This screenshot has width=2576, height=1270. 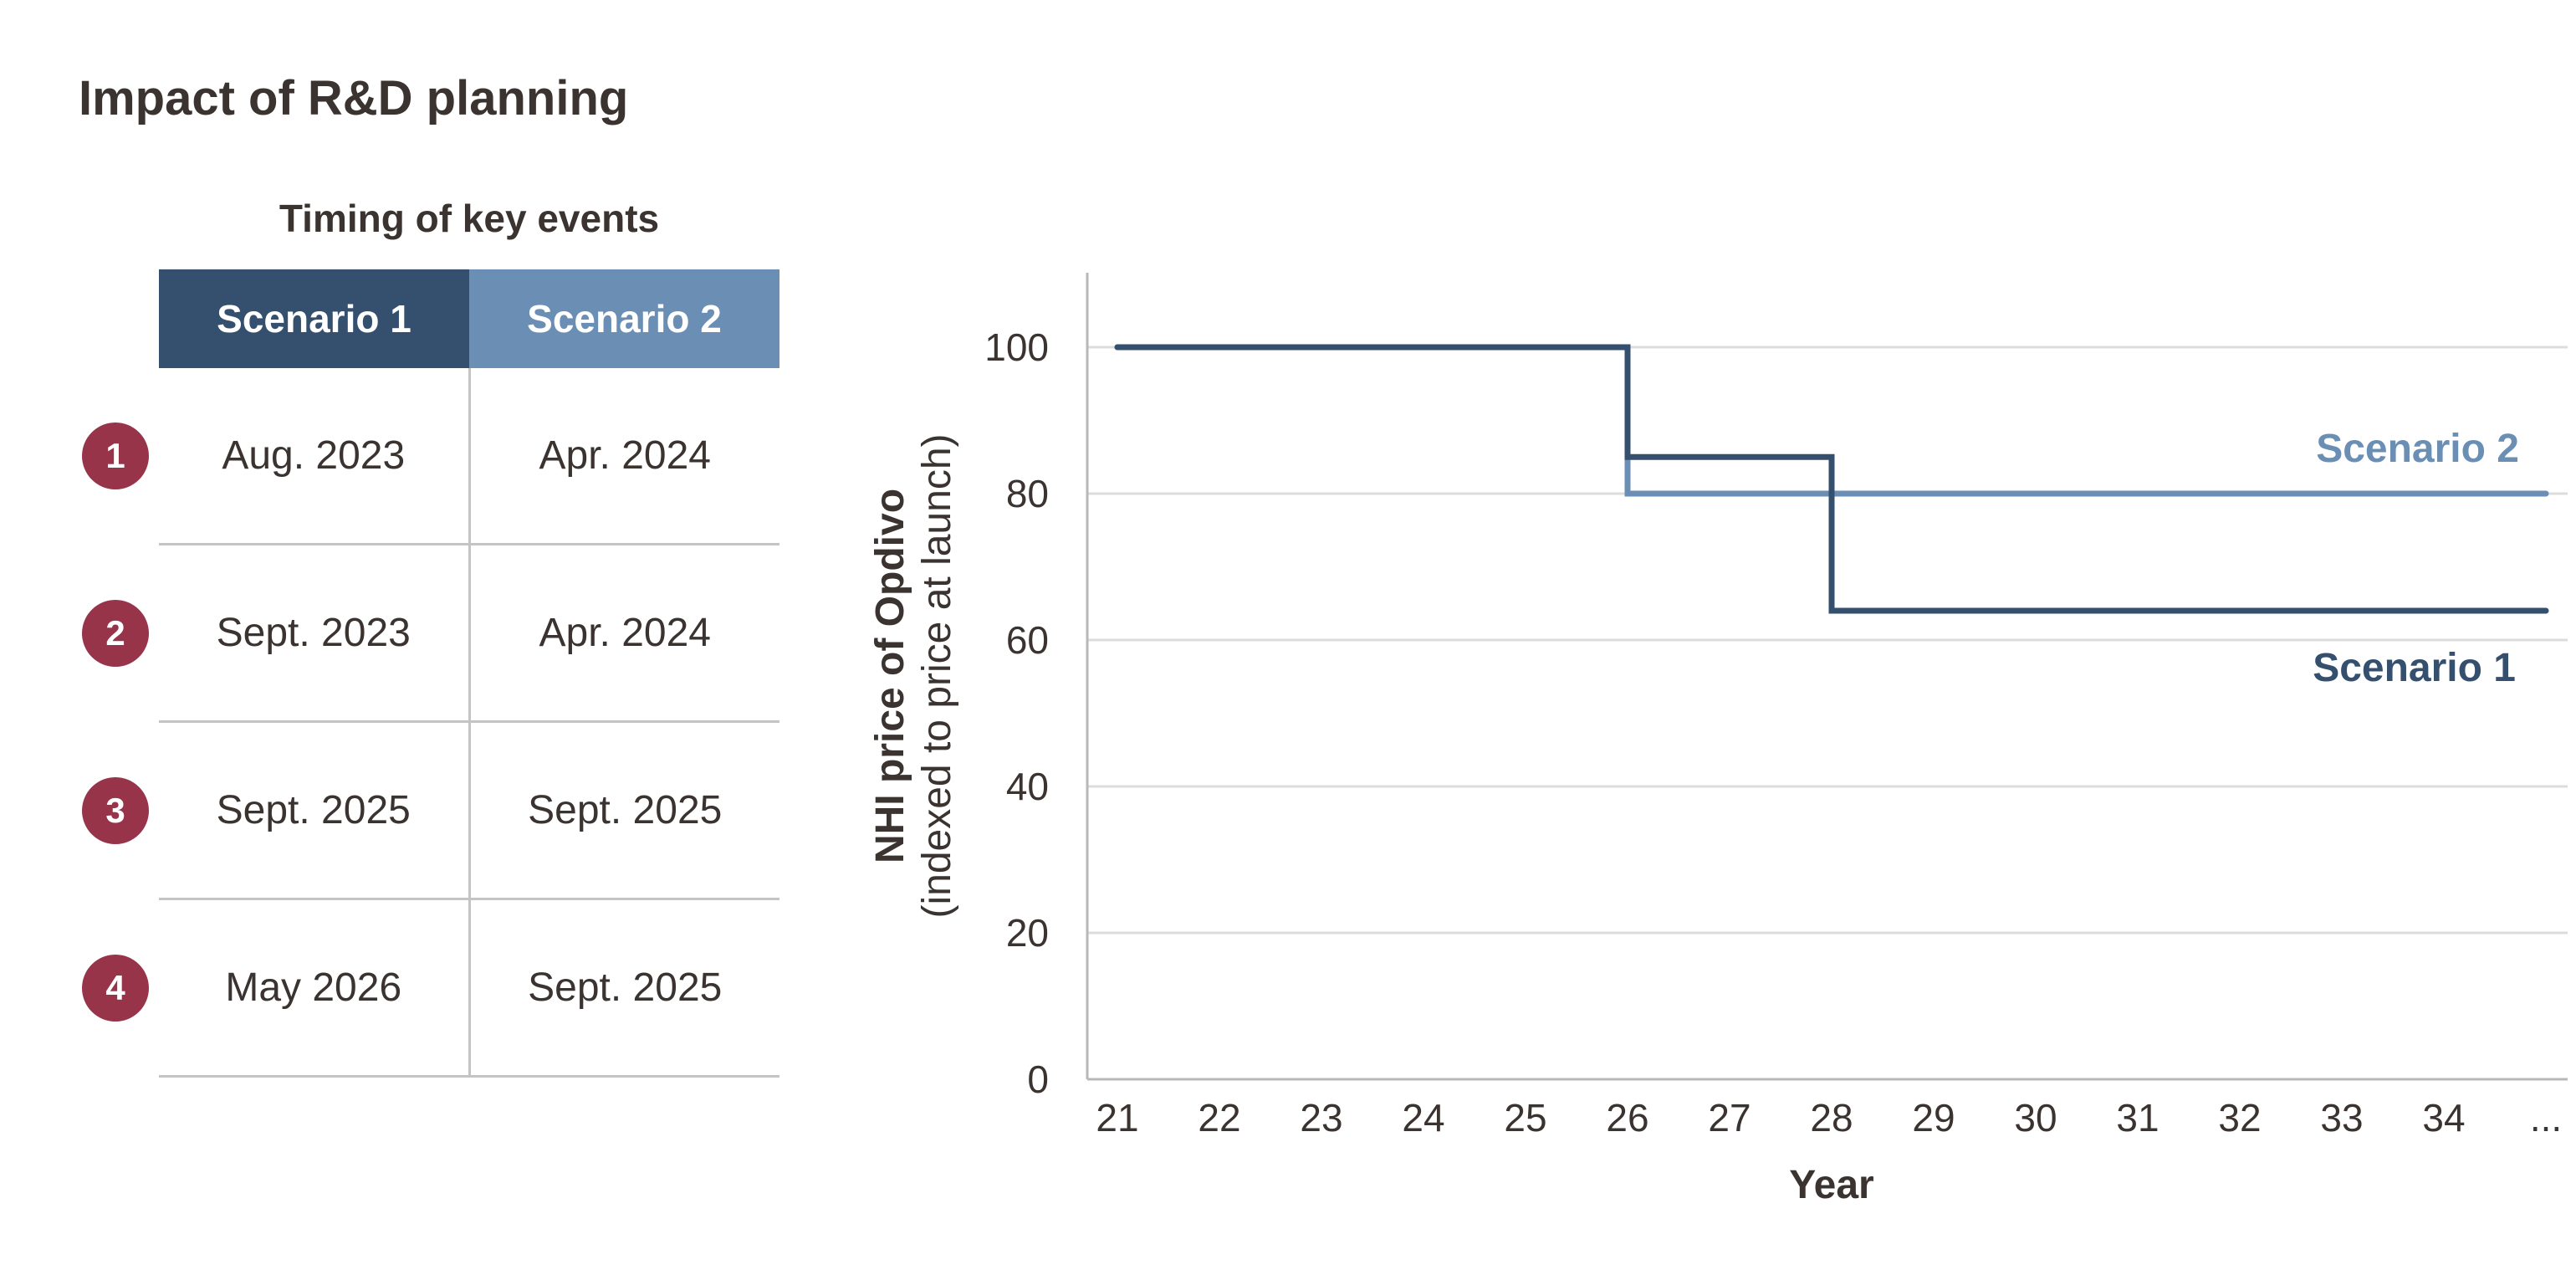 What do you see at coordinates (1933, 1117) in the screenshot?
I see `x-tick-label: 29` at bounding box center [1933, 1117].